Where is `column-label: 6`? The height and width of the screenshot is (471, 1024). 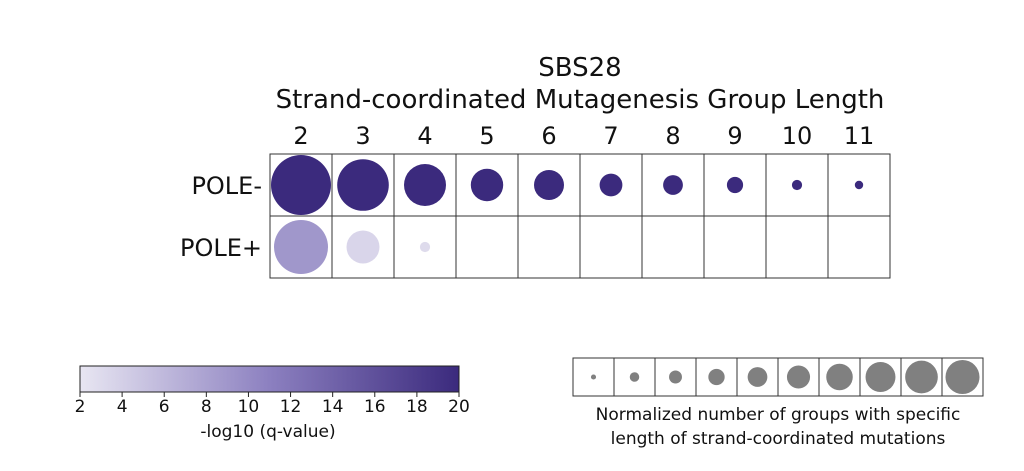
column-label: 6 is located at coordinates (548, 136).